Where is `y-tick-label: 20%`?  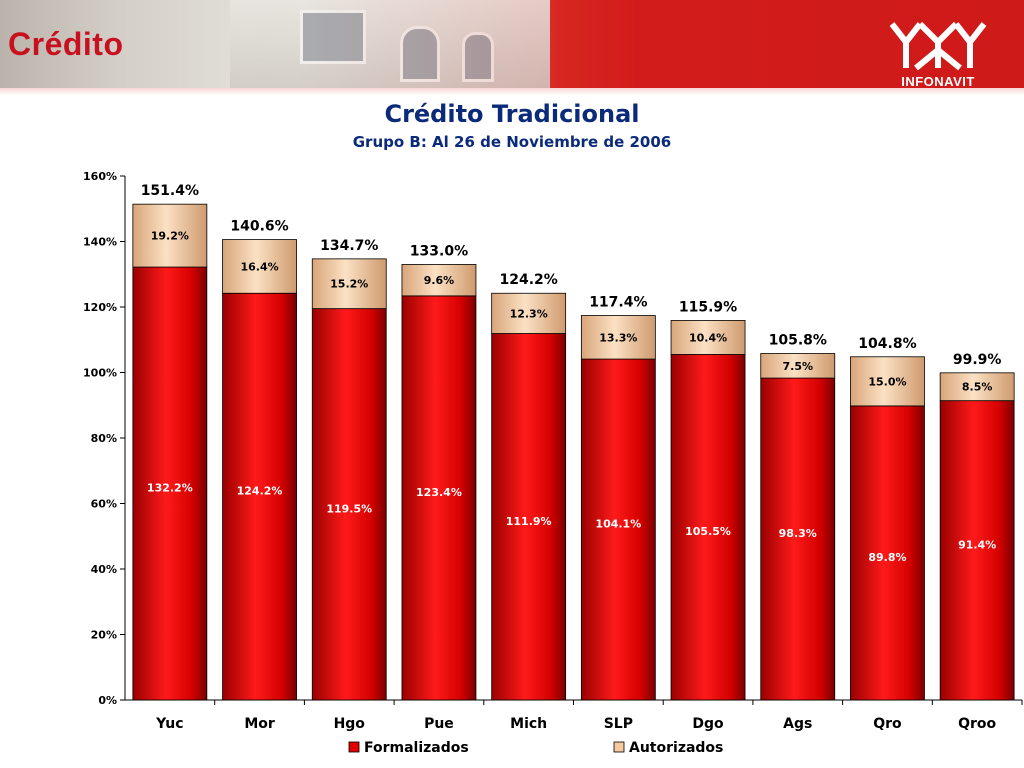
y-tick-label: 20% is located at coordinates (104, 635).